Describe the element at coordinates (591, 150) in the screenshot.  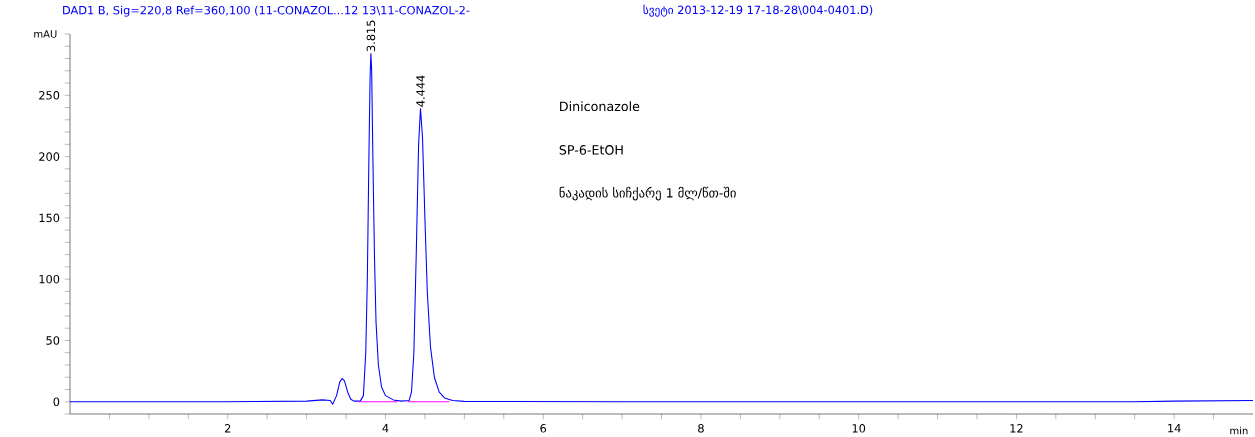
I see `annotation: SP-6-EtOH` at that location.